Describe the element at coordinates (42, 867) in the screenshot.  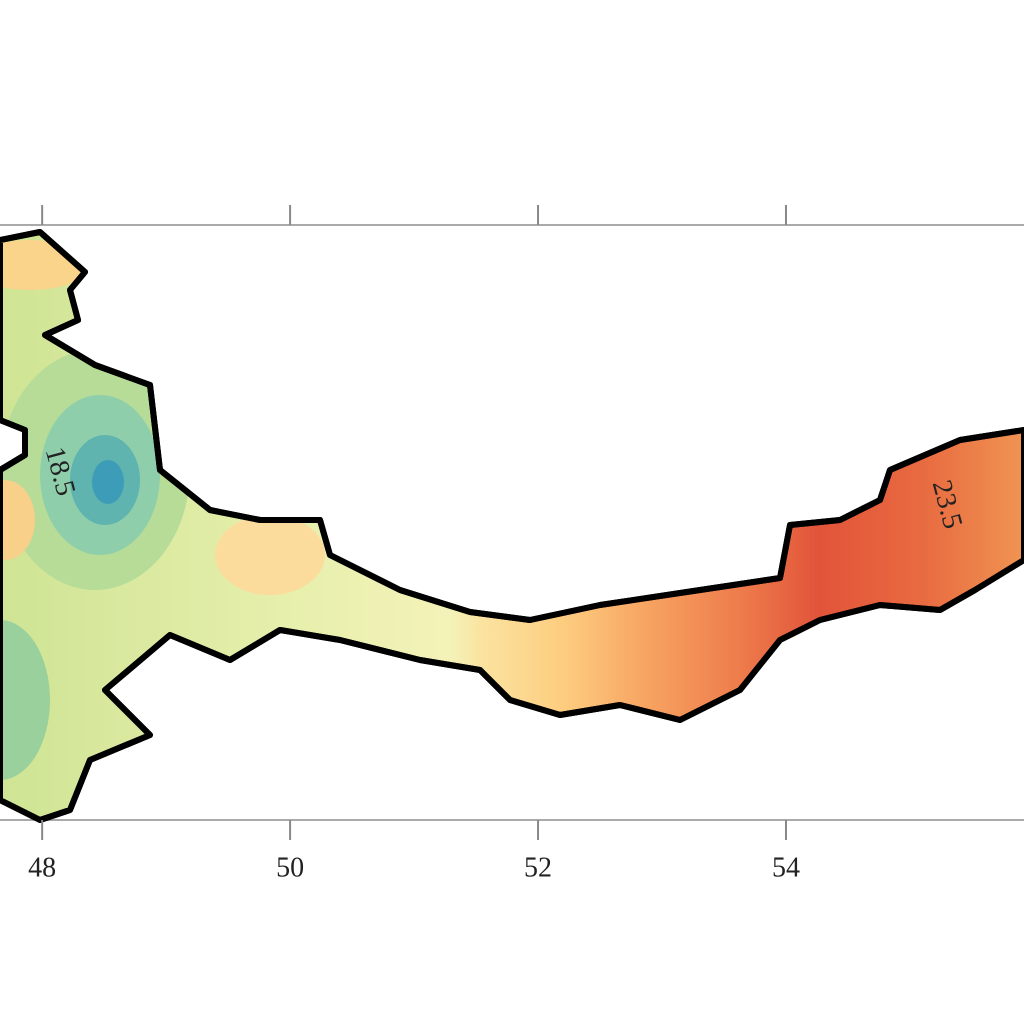
I see `x-tick-label: 48` at that location.